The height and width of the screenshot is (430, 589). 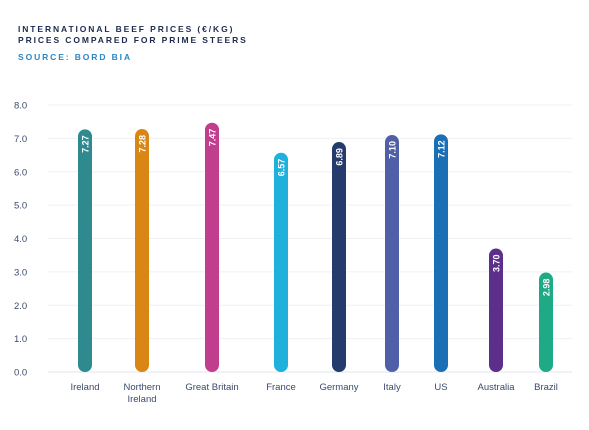 I want to click on chart-source: SOURCE: BORD BIA, so click(x=75, y=57).